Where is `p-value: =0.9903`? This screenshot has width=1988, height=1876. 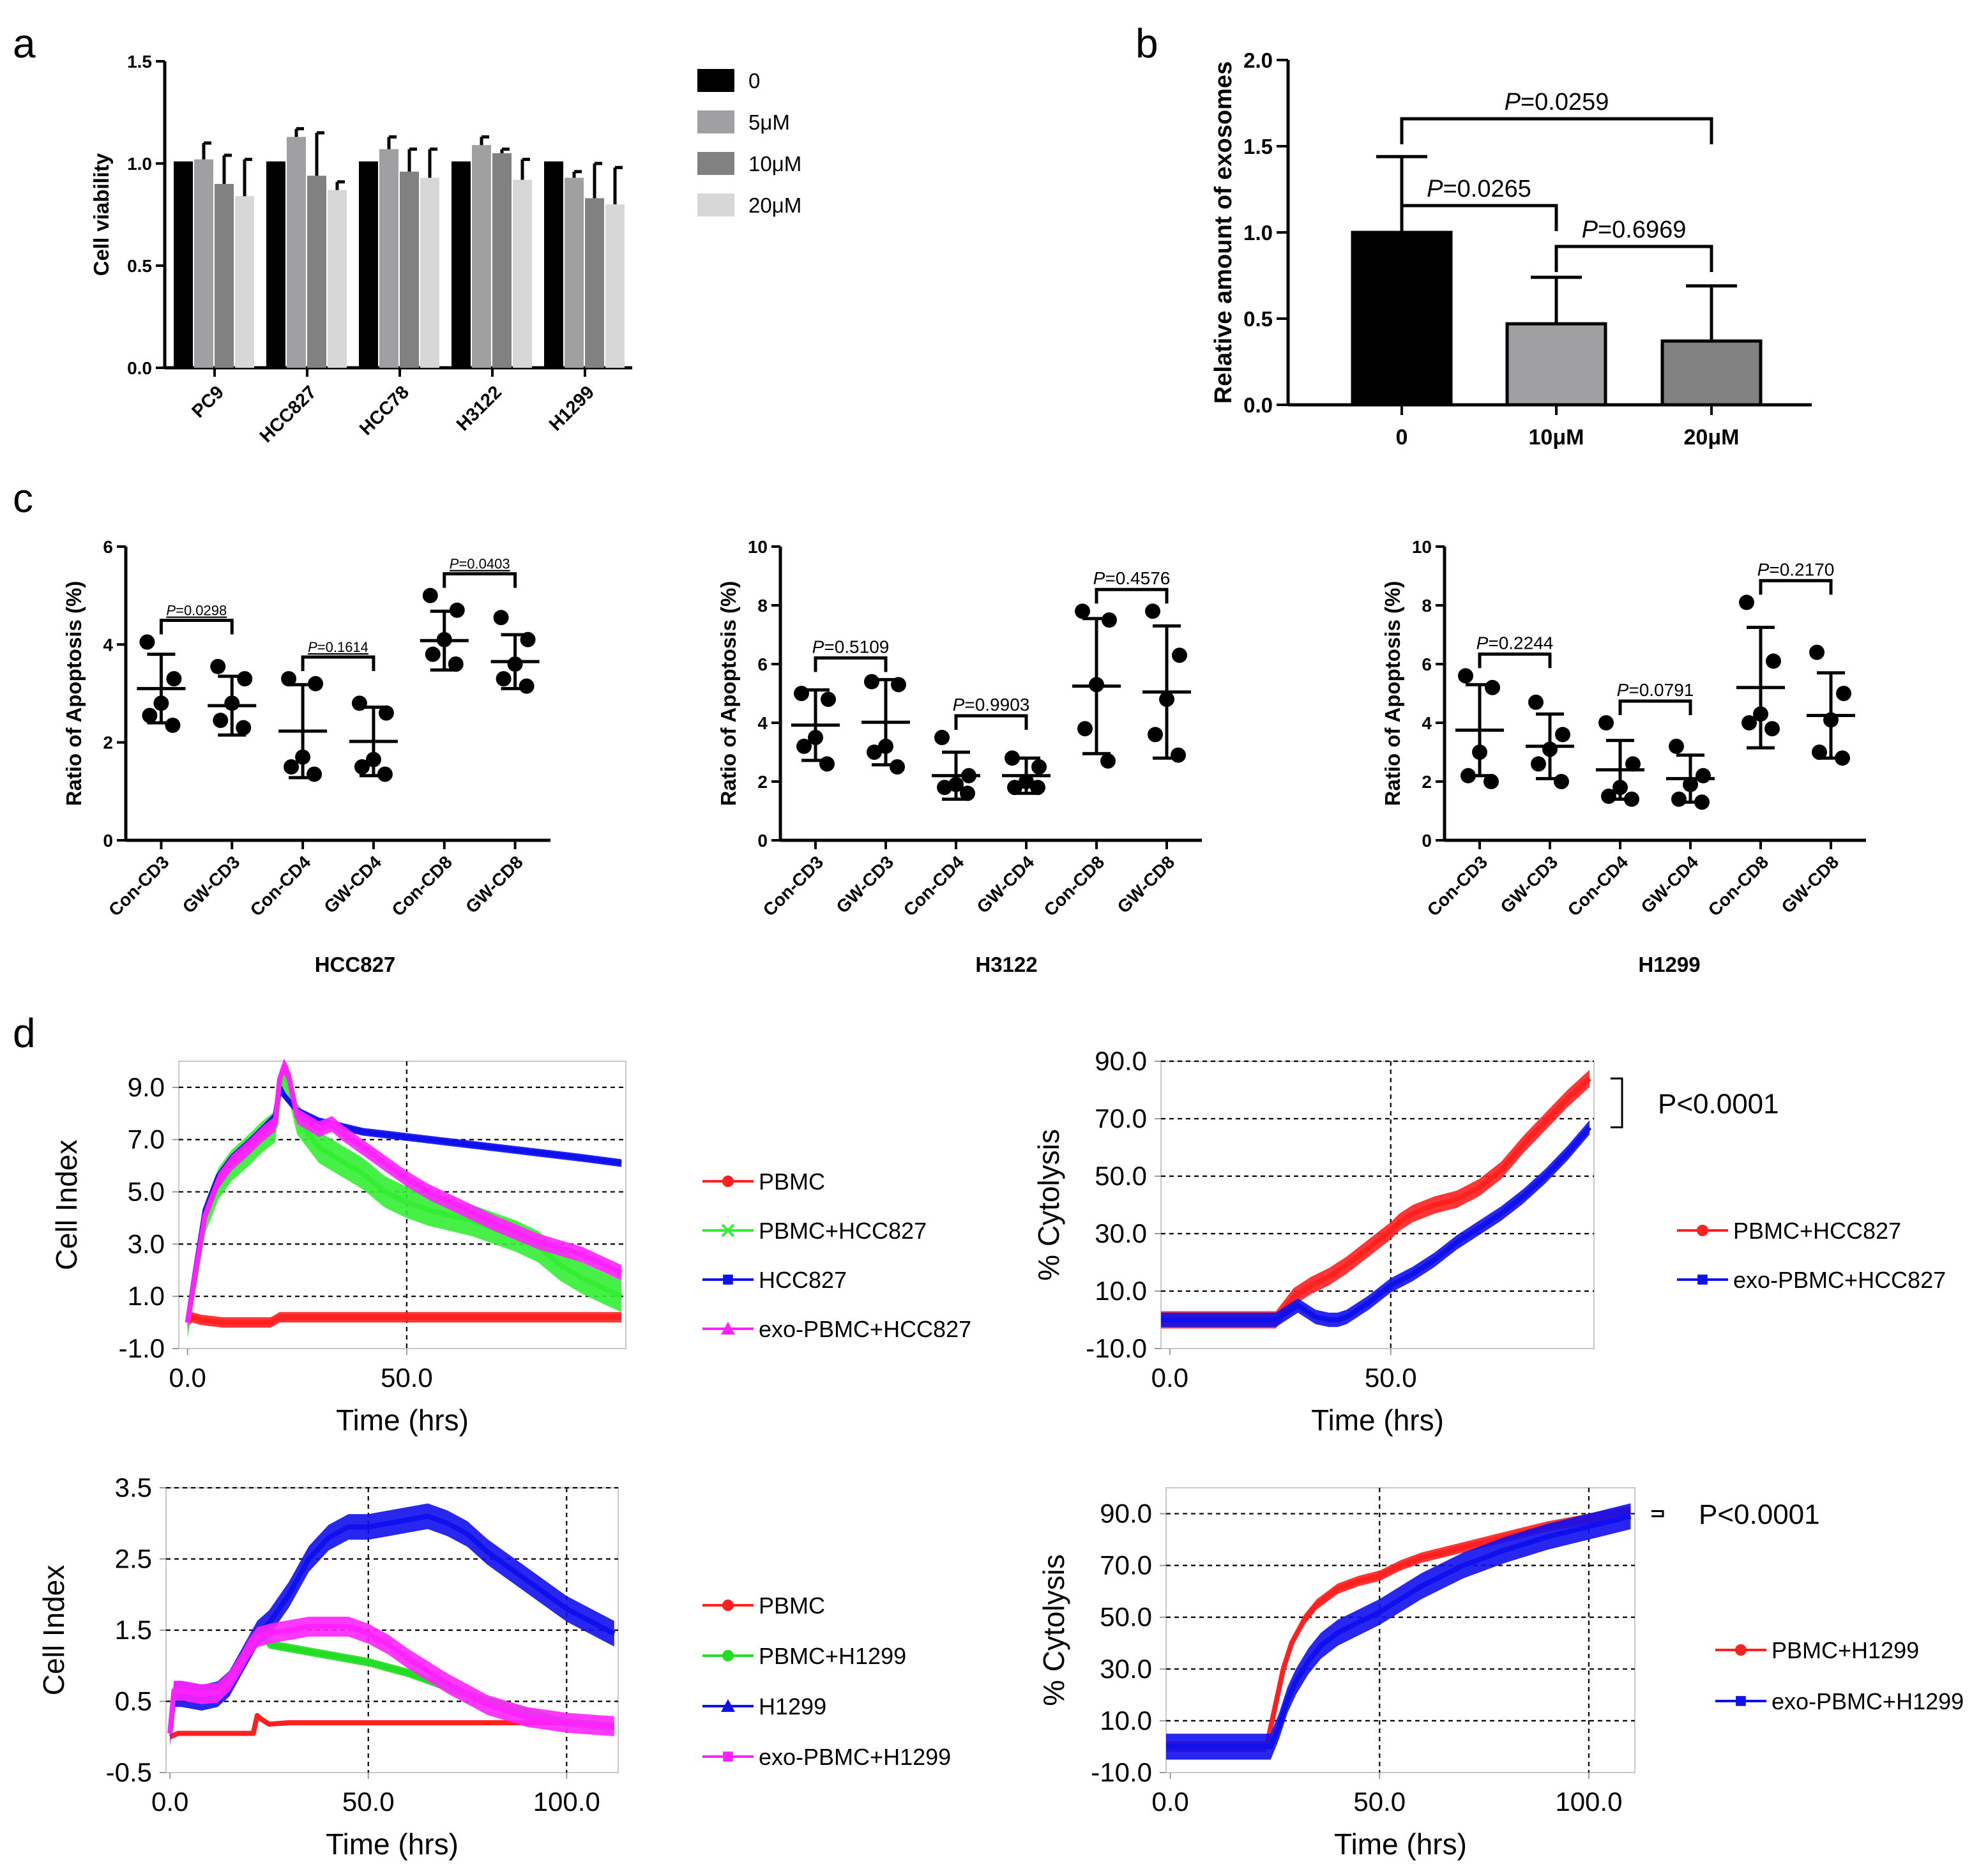 p-value: =0.9903 is located at coordinates (996, 705).